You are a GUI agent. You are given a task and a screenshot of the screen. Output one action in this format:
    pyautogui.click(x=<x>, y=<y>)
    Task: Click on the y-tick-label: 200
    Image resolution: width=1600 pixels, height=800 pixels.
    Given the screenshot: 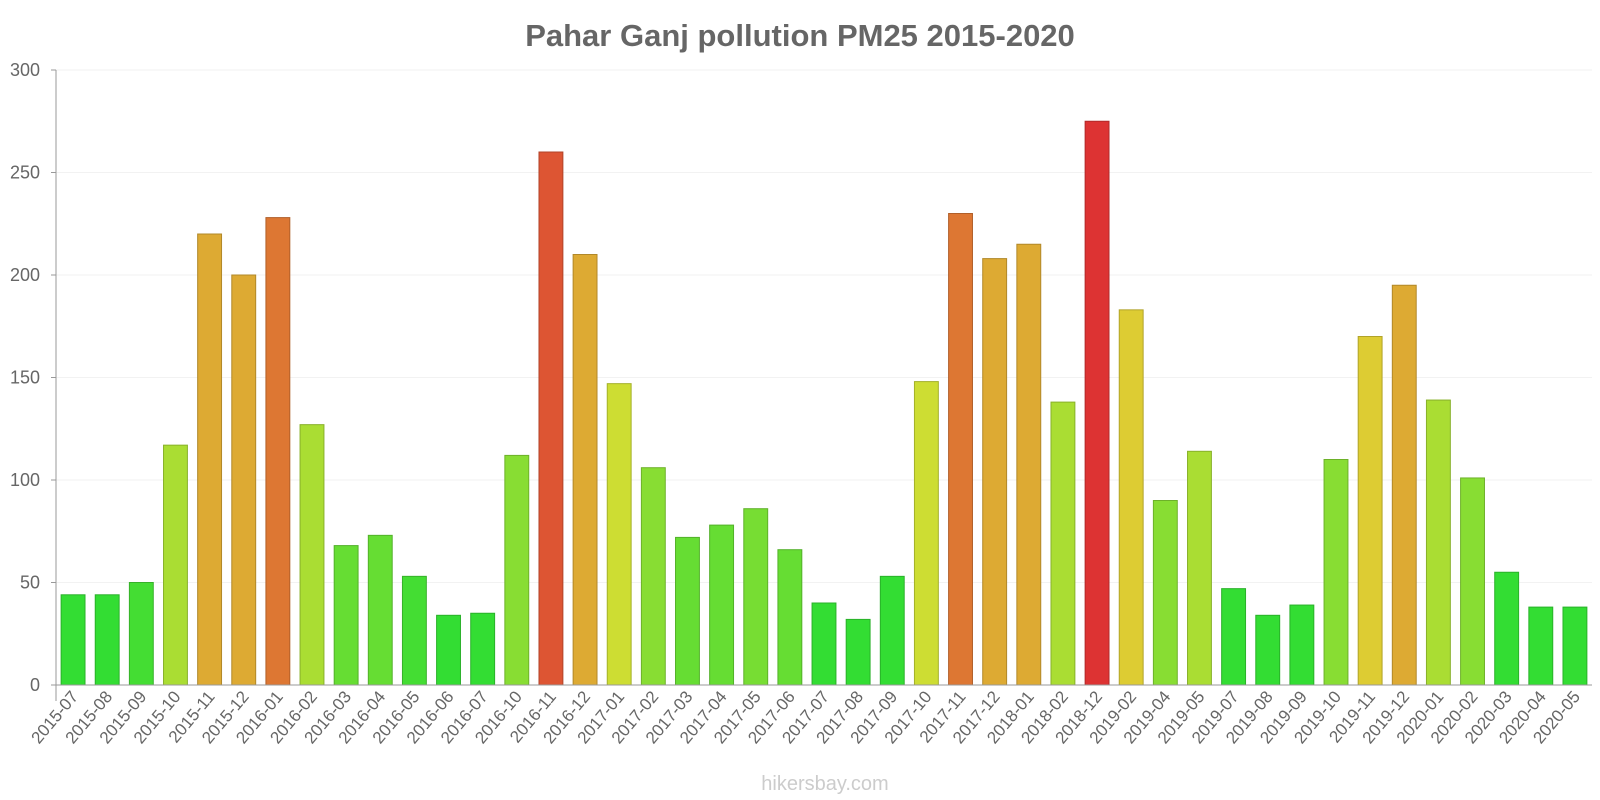 What is the action you would take?
    pyautogui.click(x=25, y=275)
    